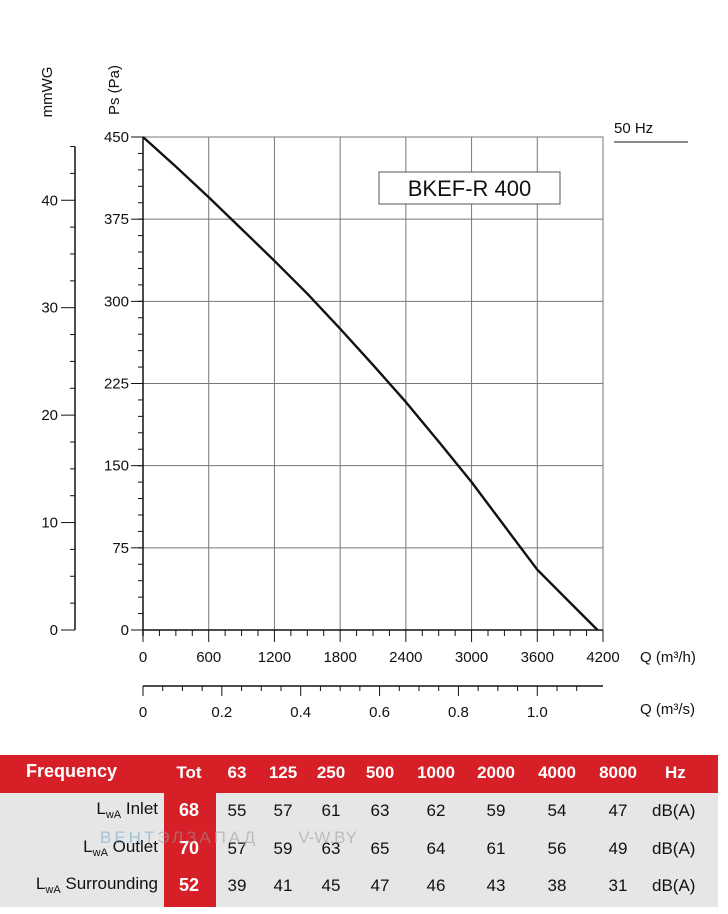  Describe the element at coordinates (189, 810) in the screenshot. I see `tot-value: 68` at that location.